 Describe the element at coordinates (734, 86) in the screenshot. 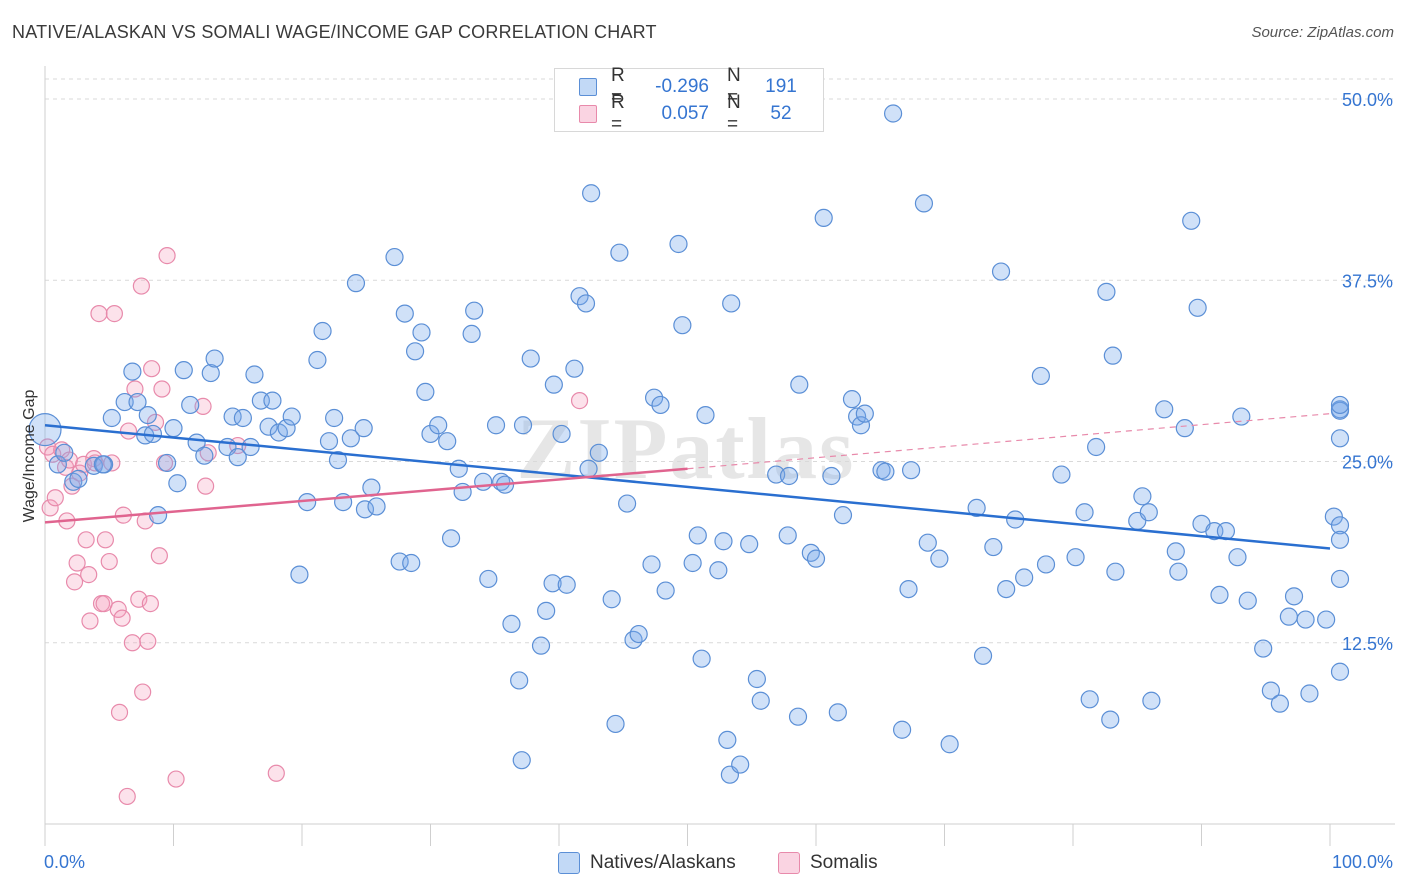

I see `legend-n-label: N =` at that location.